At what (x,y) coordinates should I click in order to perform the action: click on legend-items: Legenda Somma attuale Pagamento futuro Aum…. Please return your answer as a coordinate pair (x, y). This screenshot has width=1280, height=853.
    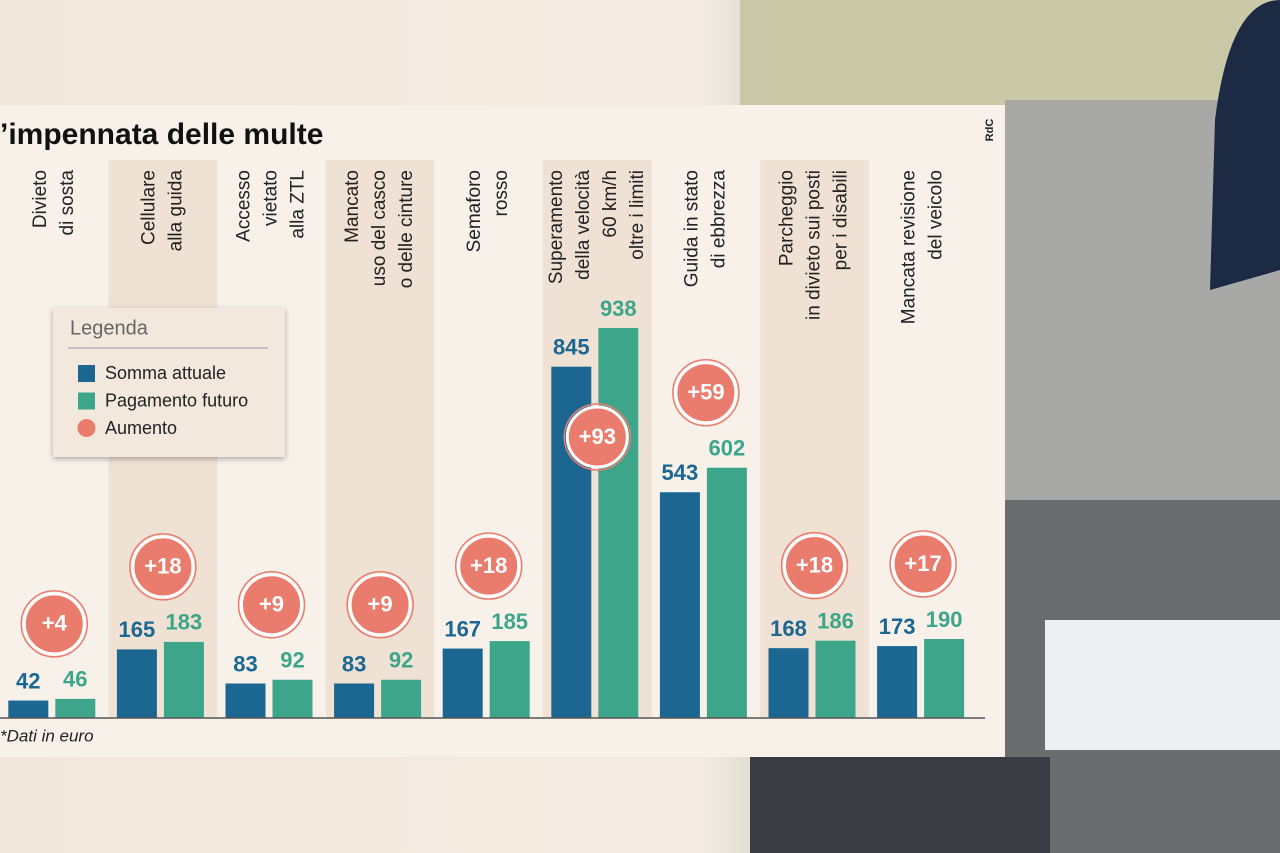
    Looking at the image, I should click on (168, 377).